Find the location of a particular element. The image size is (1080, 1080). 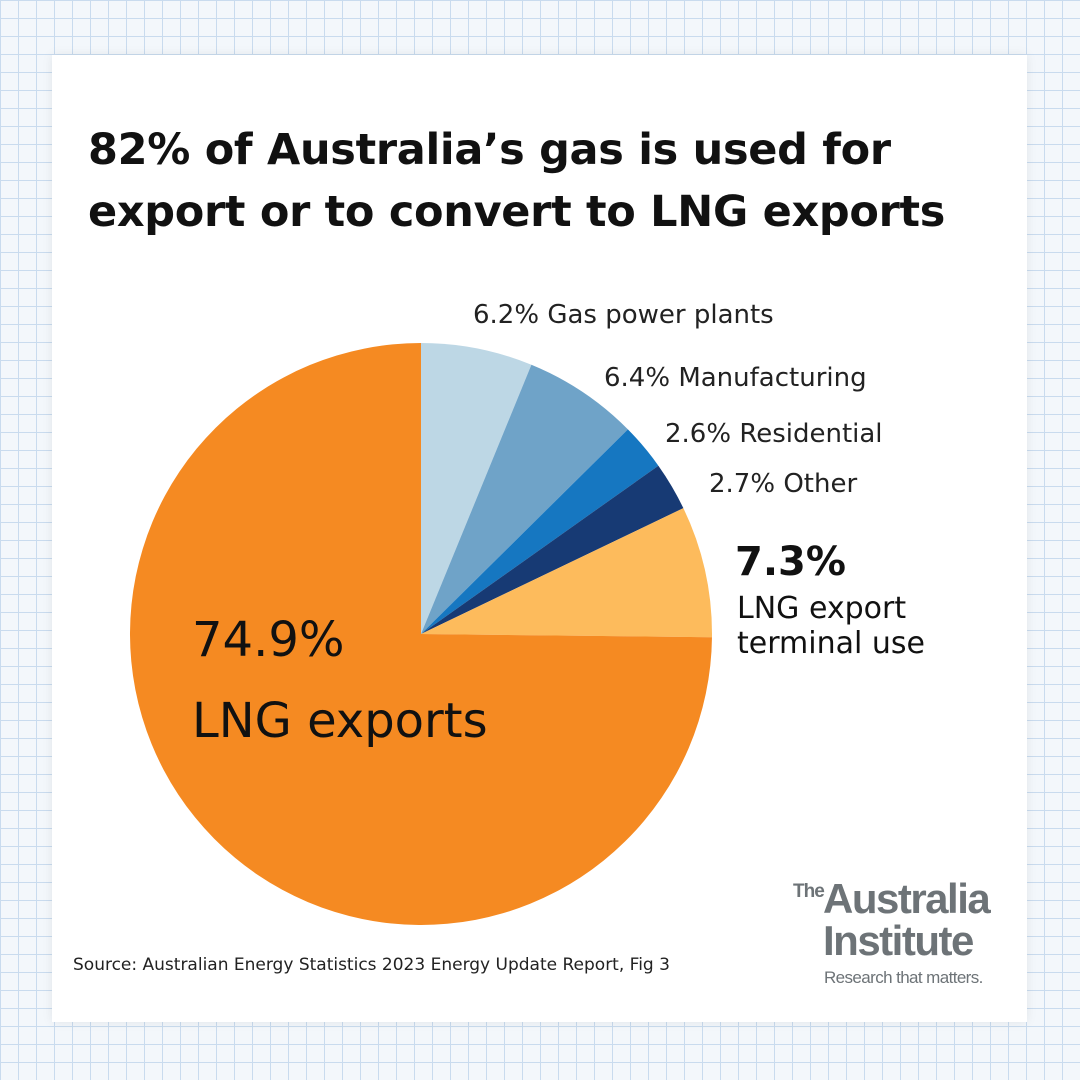

slice-manufacturing is located at coordinates (524, 499).